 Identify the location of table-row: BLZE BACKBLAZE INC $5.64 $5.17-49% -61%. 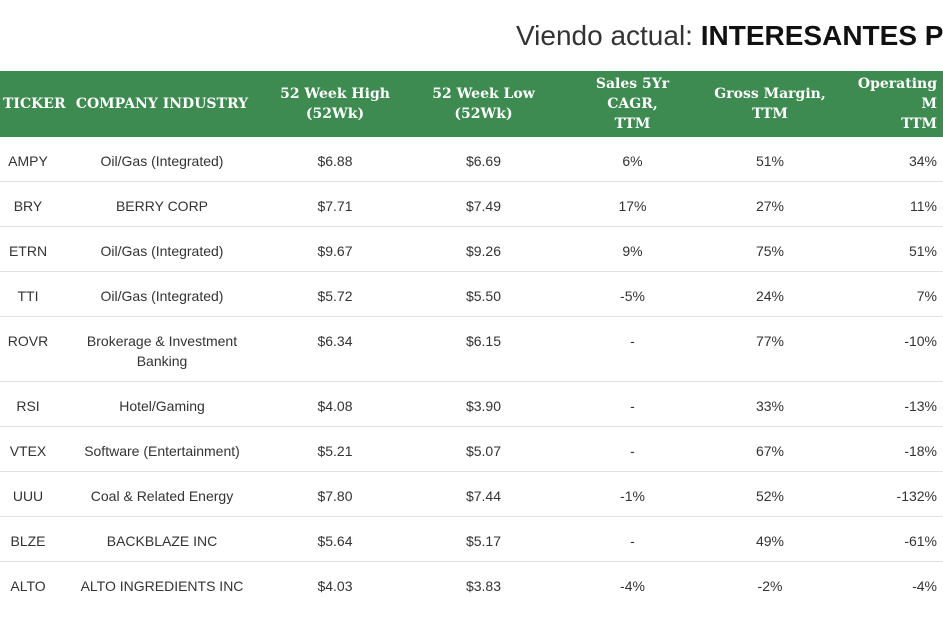
(471, 539).